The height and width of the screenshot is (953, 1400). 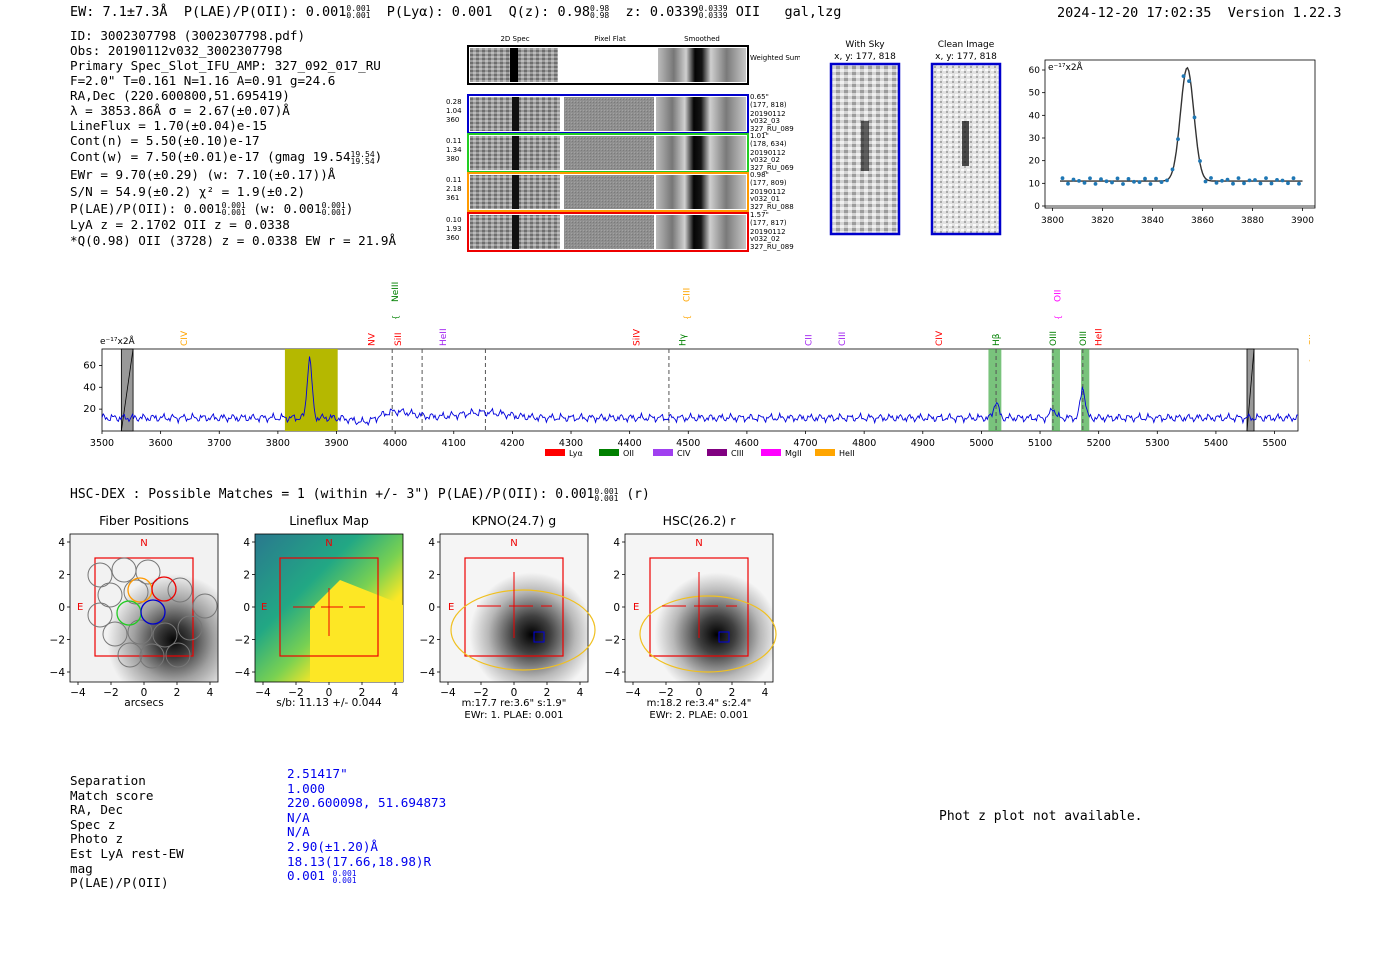 I want to click on fit-plot-xticks: 3800 3820 3840 3860 3880 3900, so click(x=1177, y=217).